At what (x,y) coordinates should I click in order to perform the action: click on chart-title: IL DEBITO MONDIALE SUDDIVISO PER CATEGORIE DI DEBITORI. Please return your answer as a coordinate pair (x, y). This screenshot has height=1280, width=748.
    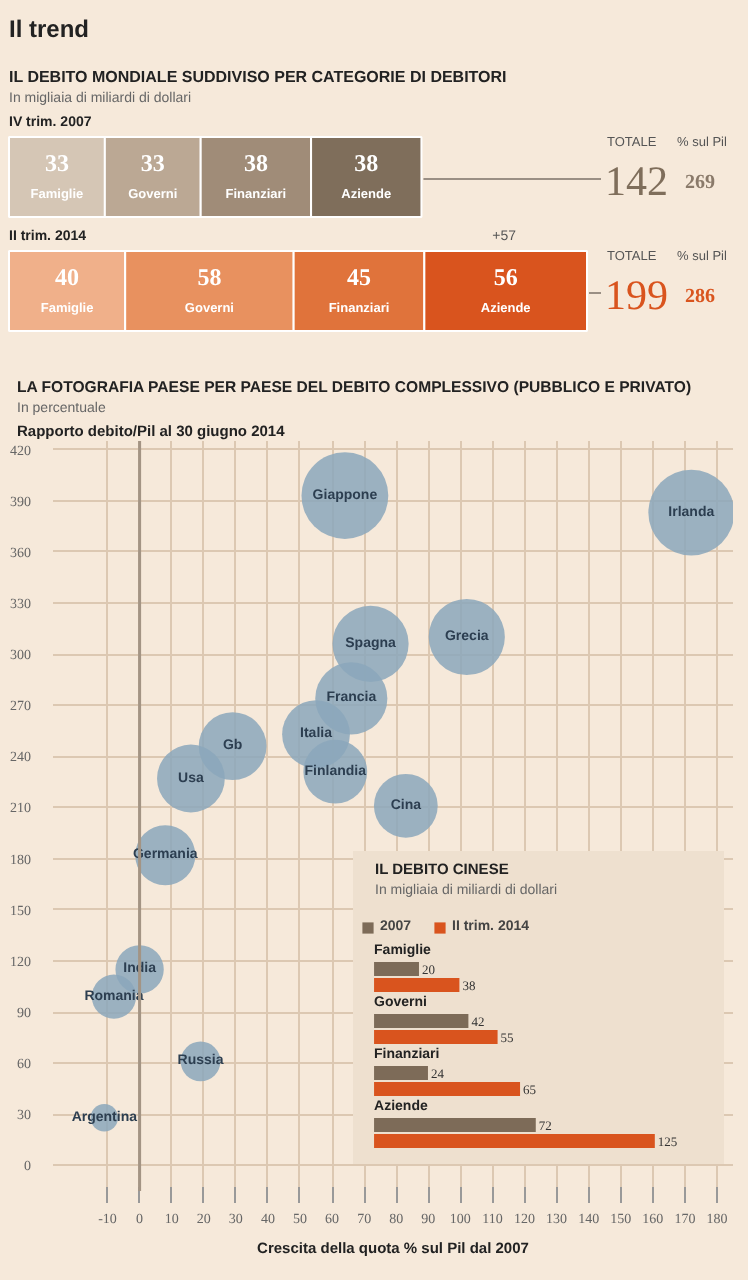
    Looking at the image, I should click on (258, 77).